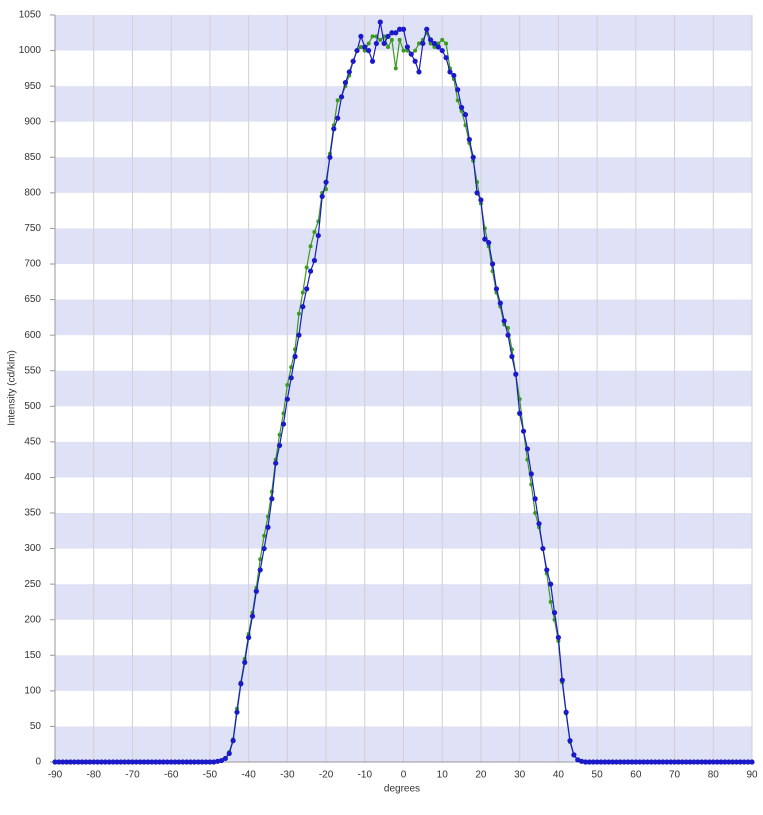  What do you see at coordinates (32, 157) in the screenshot?
I see `y-tick-label: 850` at bounding box center [32, 157].